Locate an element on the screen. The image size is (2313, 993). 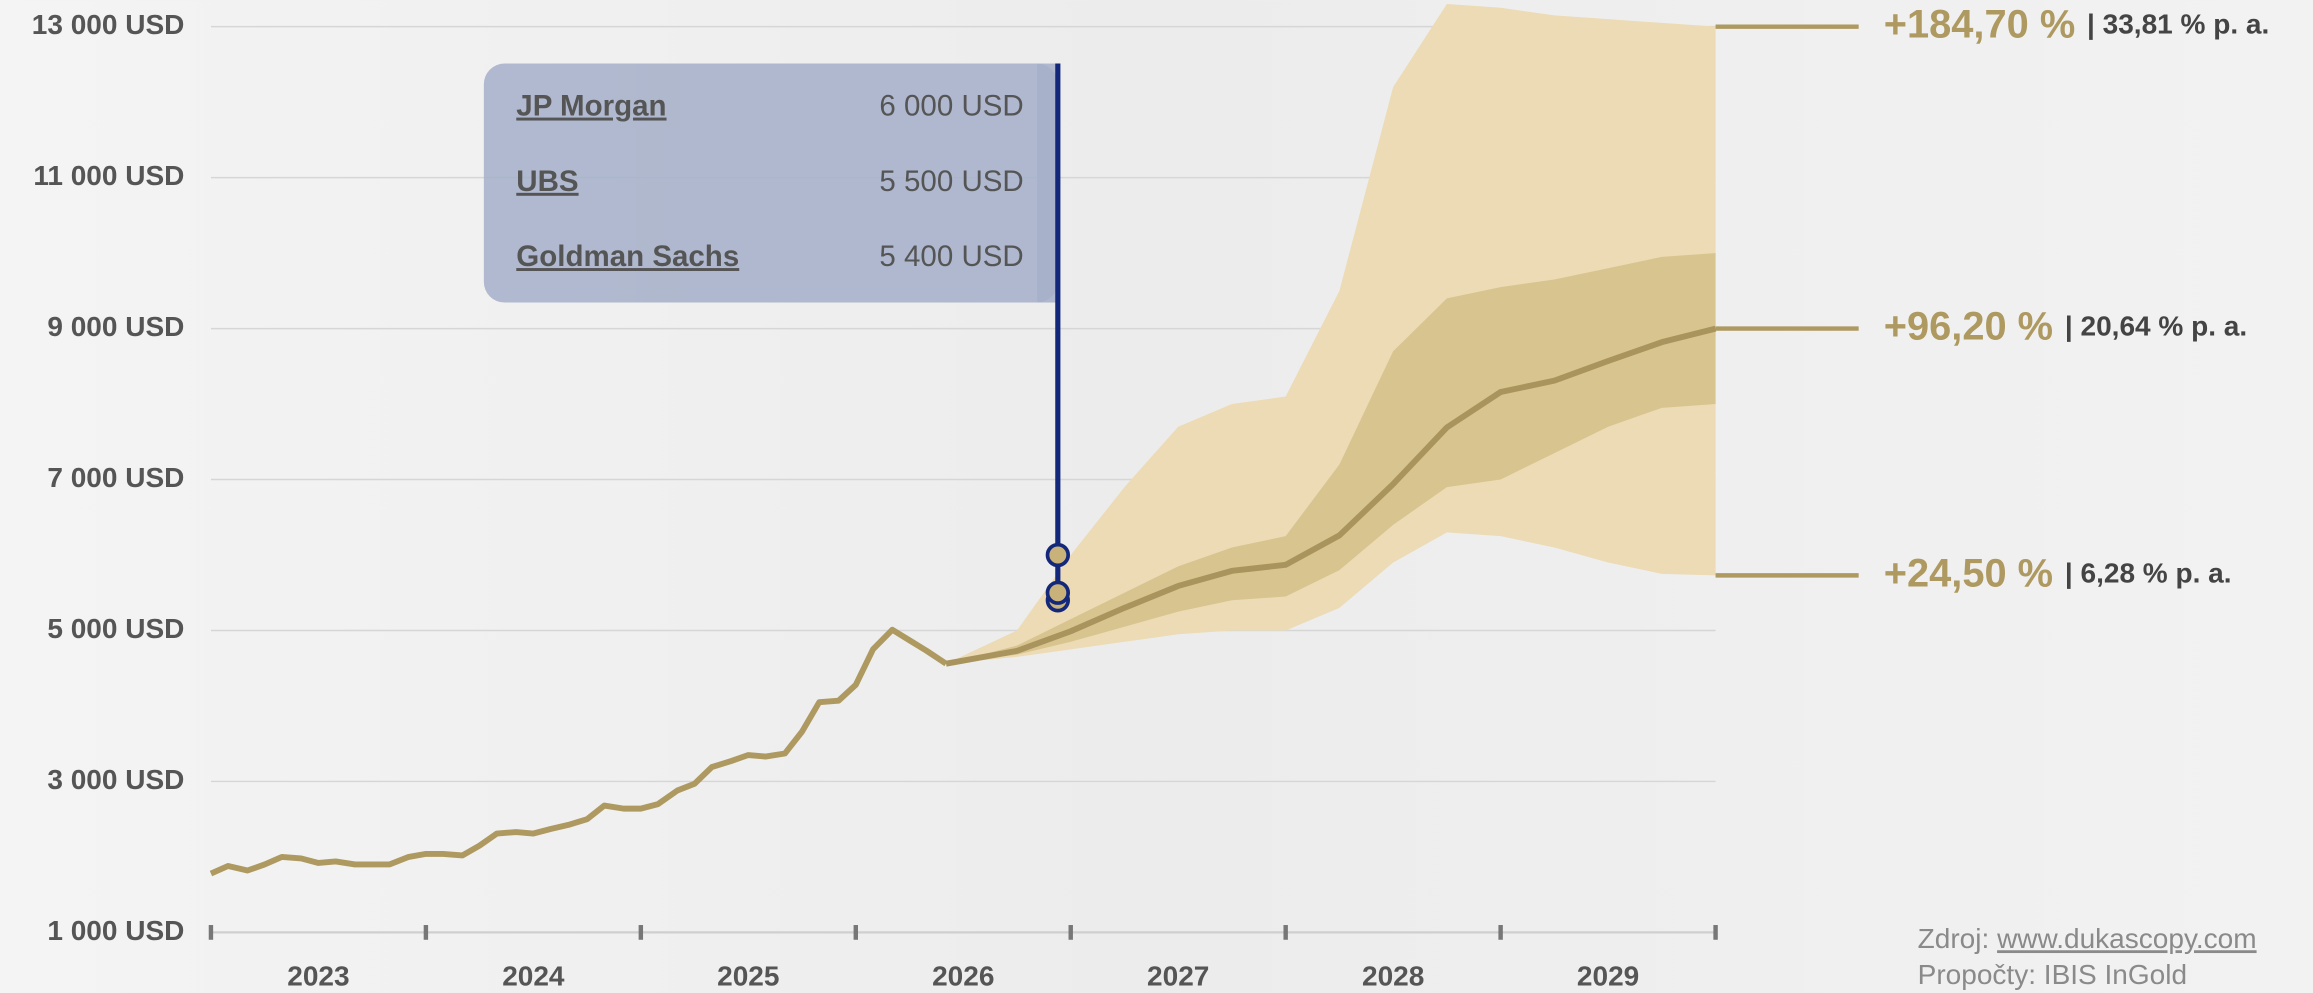
y-tick-label: 13 000 USD is located at coordinates (108, 24).